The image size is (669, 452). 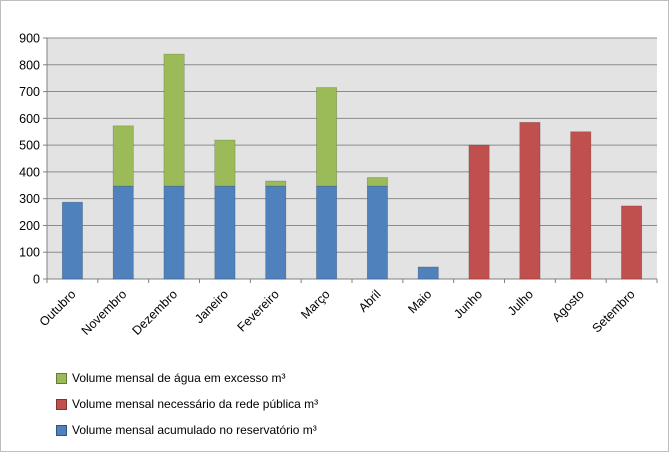 What do you see at coordinates (58, 308) in the screenshot?
I see `x-tick-label: Outubro` at bounding box center [58, 308].